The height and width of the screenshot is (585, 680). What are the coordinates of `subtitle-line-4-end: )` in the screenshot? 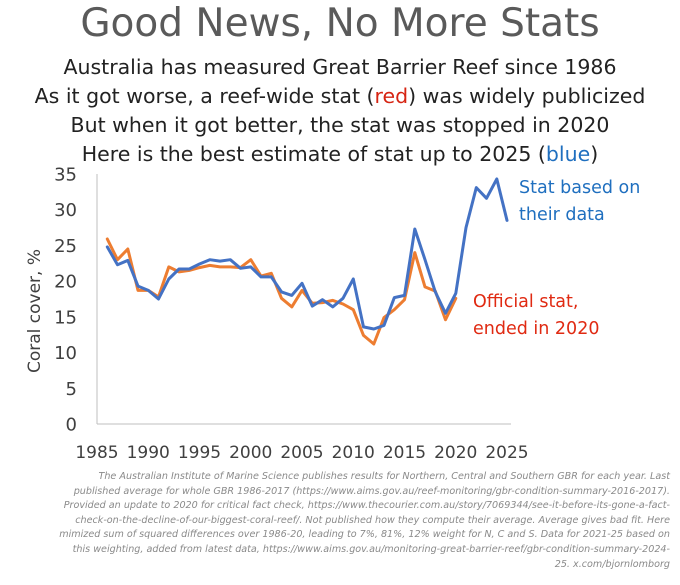 It's located at (594, 154).